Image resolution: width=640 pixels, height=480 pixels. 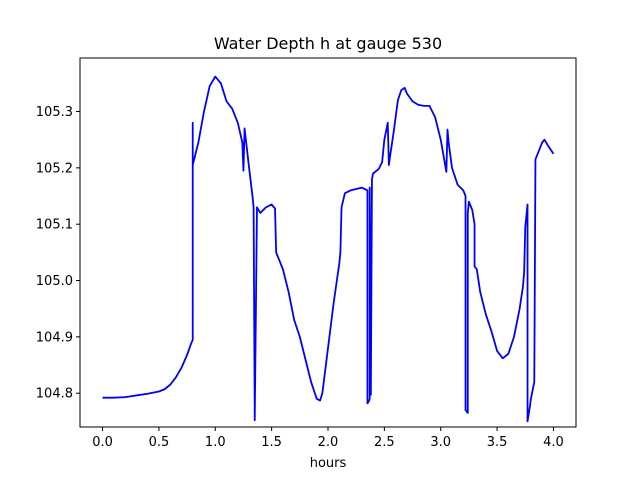 I want to click on x-tick-label: 3.0, so click(x=440, y=442).